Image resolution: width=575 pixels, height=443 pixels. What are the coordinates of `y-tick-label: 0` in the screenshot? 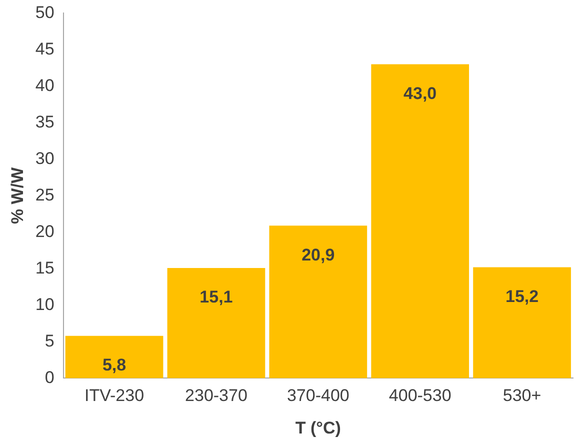 It's located at (49, 377).